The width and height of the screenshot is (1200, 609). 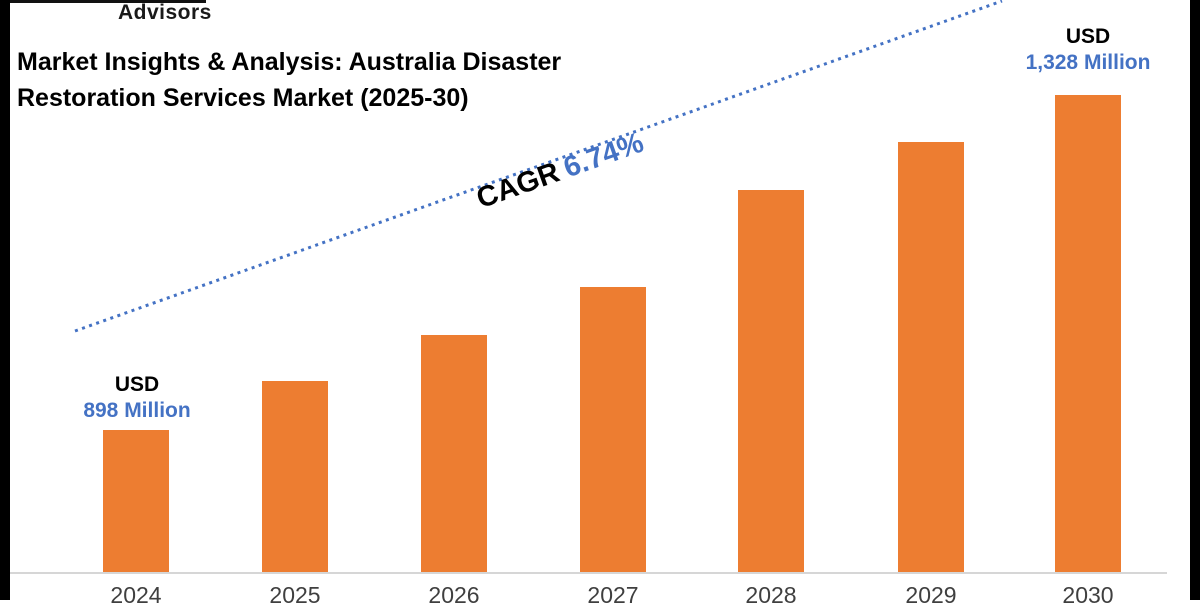 What do you see at coordinates (1195, 300) in the screenshot?
I see `right-crop-bar` at bounding box center [1195, 300].